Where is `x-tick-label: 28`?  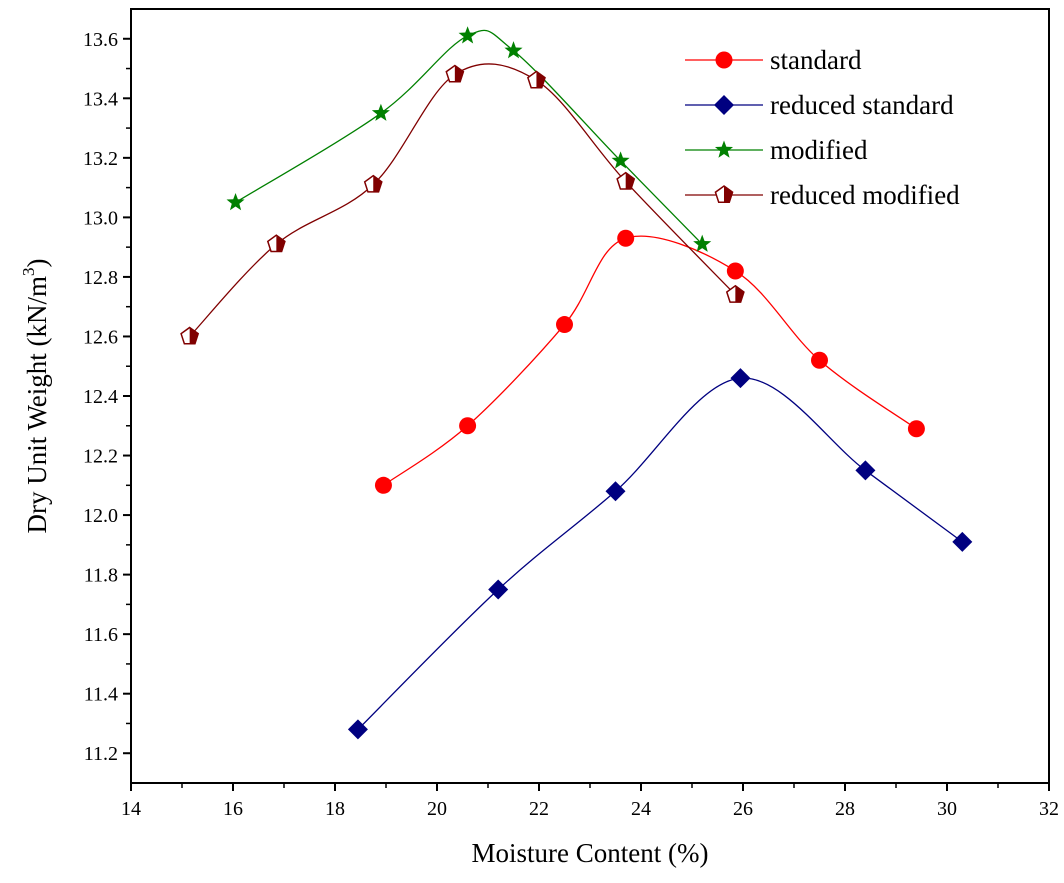
x-tick-label: 28 is located at coordinates (845, 809).